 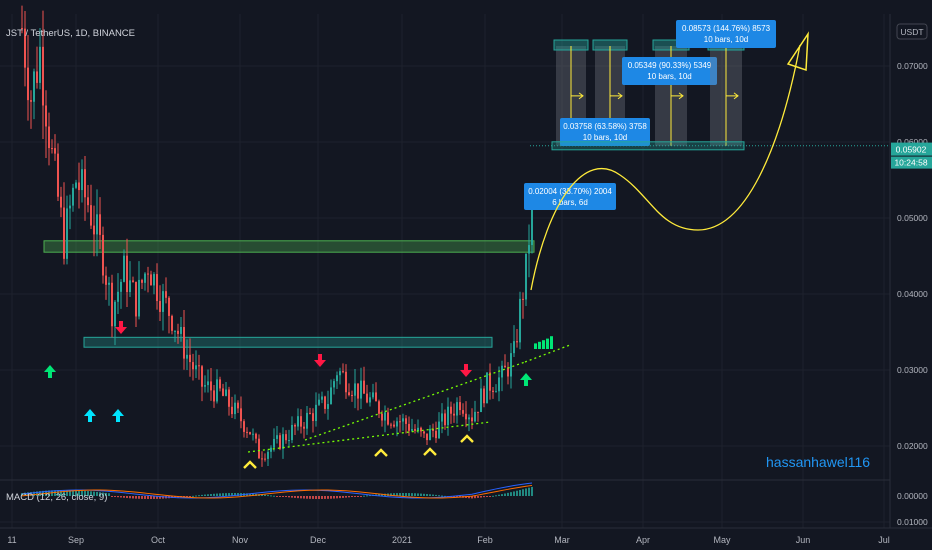 I want to click on measure-change-text: 0.02004 (33.70%) 2004, so click(x=570, y=191).